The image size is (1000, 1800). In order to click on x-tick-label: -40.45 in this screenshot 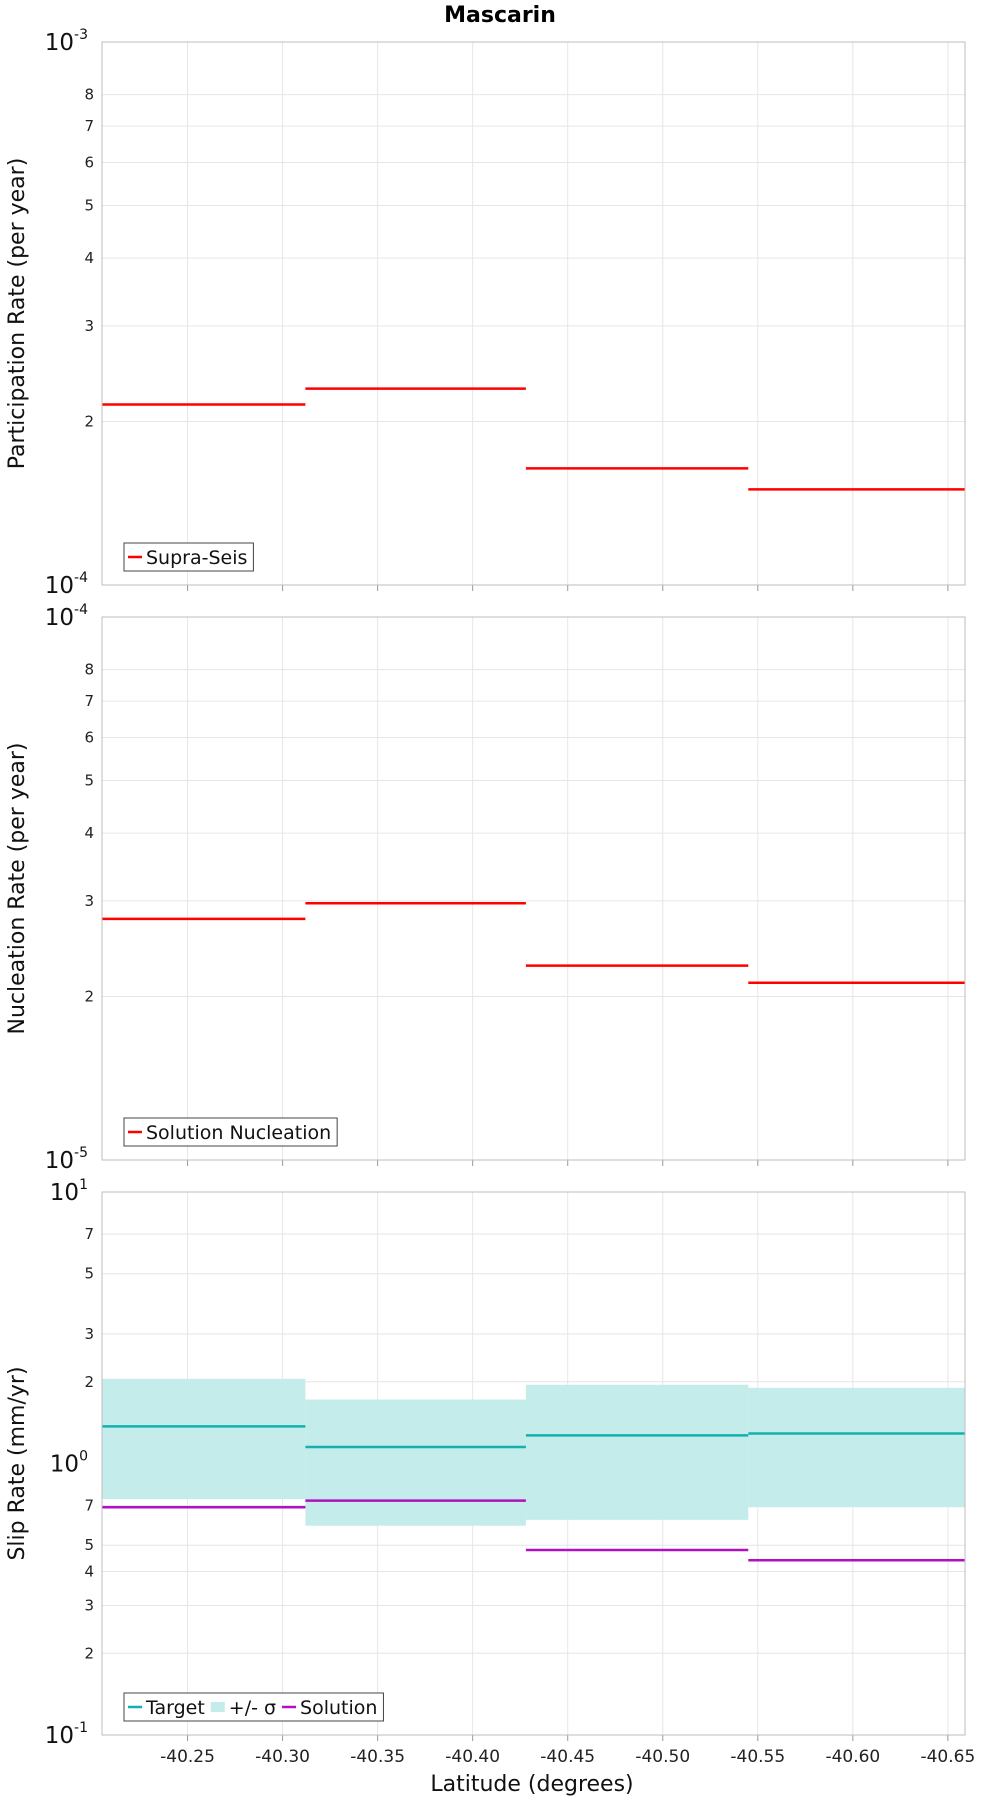, I will do `click(567, 1757)`.